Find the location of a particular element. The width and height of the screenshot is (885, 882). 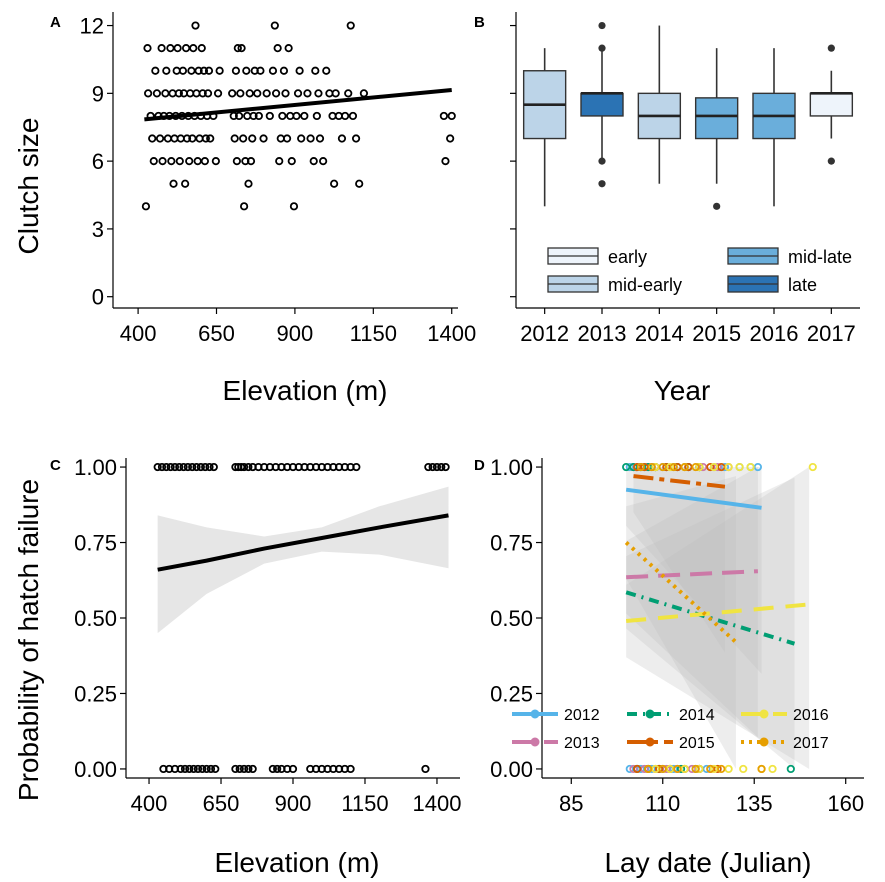

panel-c-letter: C is located at coordinates (55, 465).